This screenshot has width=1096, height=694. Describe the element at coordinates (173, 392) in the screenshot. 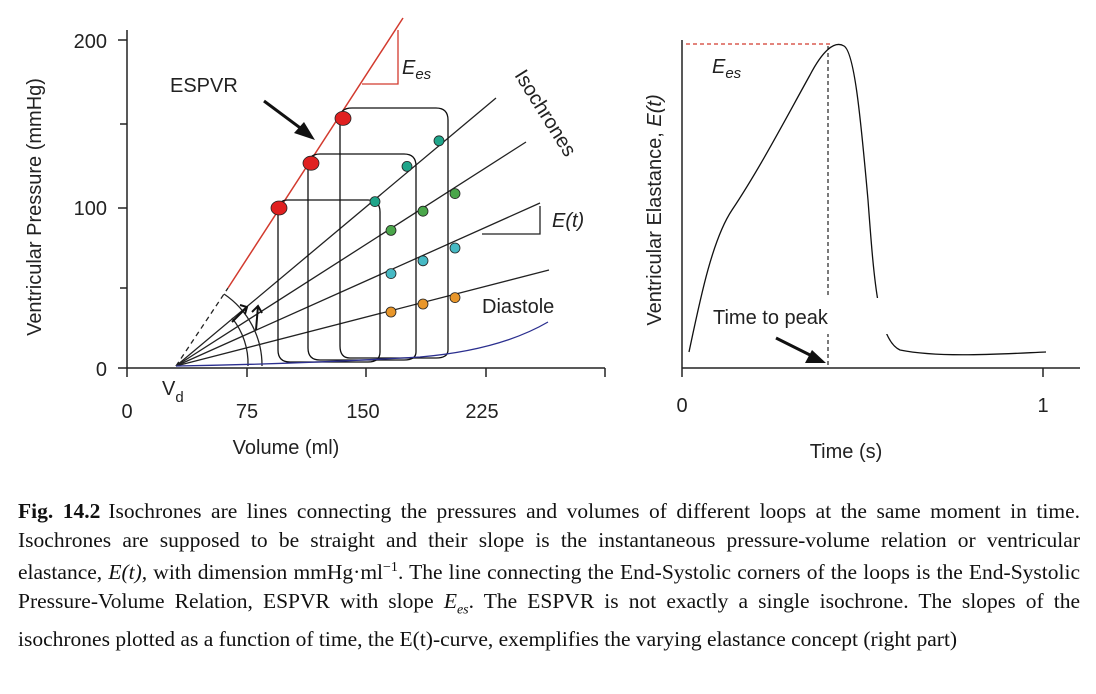

I see `vd-label: Vd` at that location.